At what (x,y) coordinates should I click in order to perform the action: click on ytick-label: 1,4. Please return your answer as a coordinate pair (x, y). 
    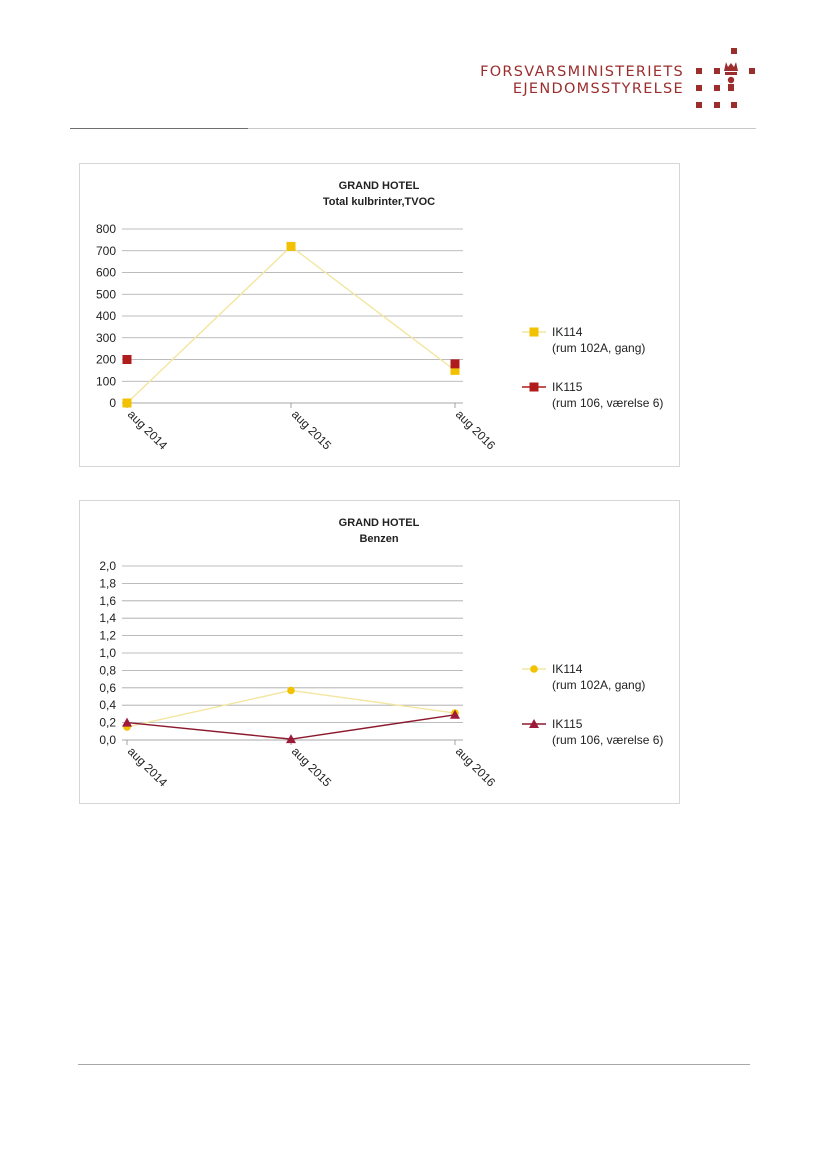
    Looking at the image, I should click on (107, 618).